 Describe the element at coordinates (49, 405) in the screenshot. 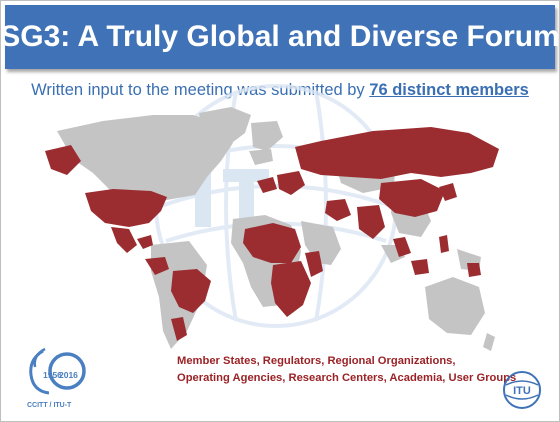

I see `org-text: CCITT / ITU-T` at that location.